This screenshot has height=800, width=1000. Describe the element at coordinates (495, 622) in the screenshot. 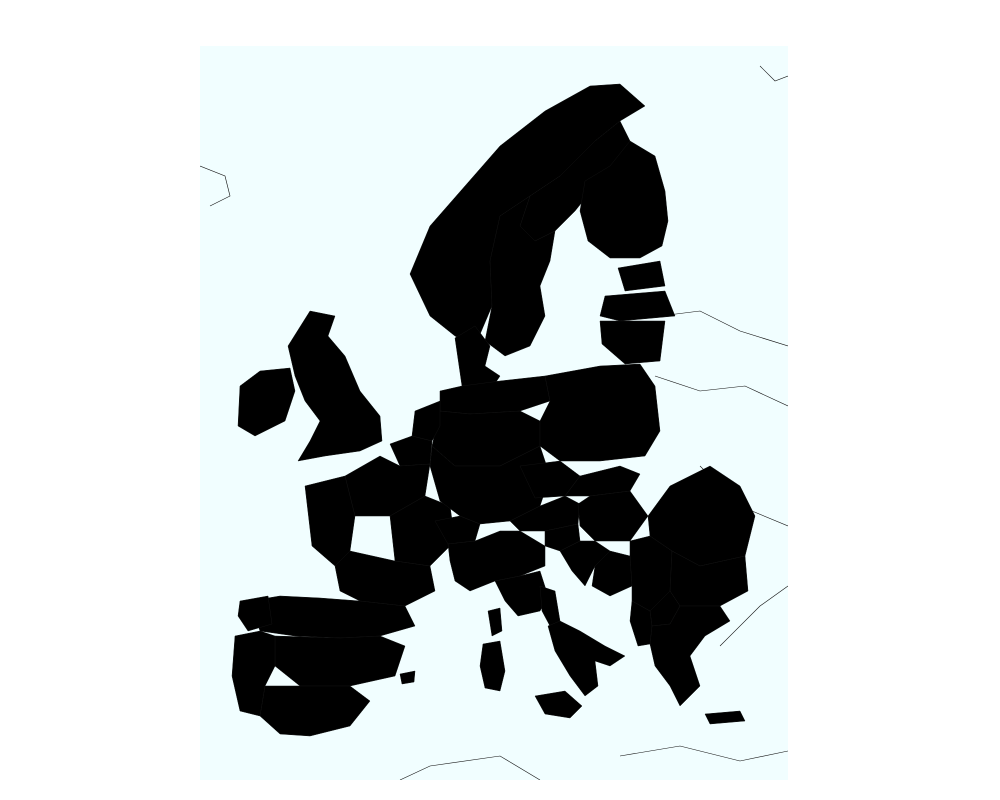

I see `region-corsica` at that location.